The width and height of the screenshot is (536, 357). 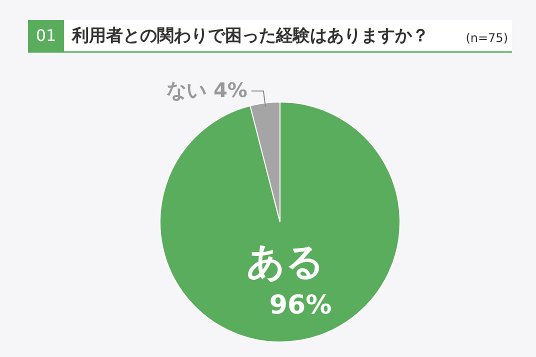 What do you see at coordinates (250, 36) in the screenshot?
I see `chart-title: 利用者との関わりで困った経験はありますか？` at bounding box center [250, 36].